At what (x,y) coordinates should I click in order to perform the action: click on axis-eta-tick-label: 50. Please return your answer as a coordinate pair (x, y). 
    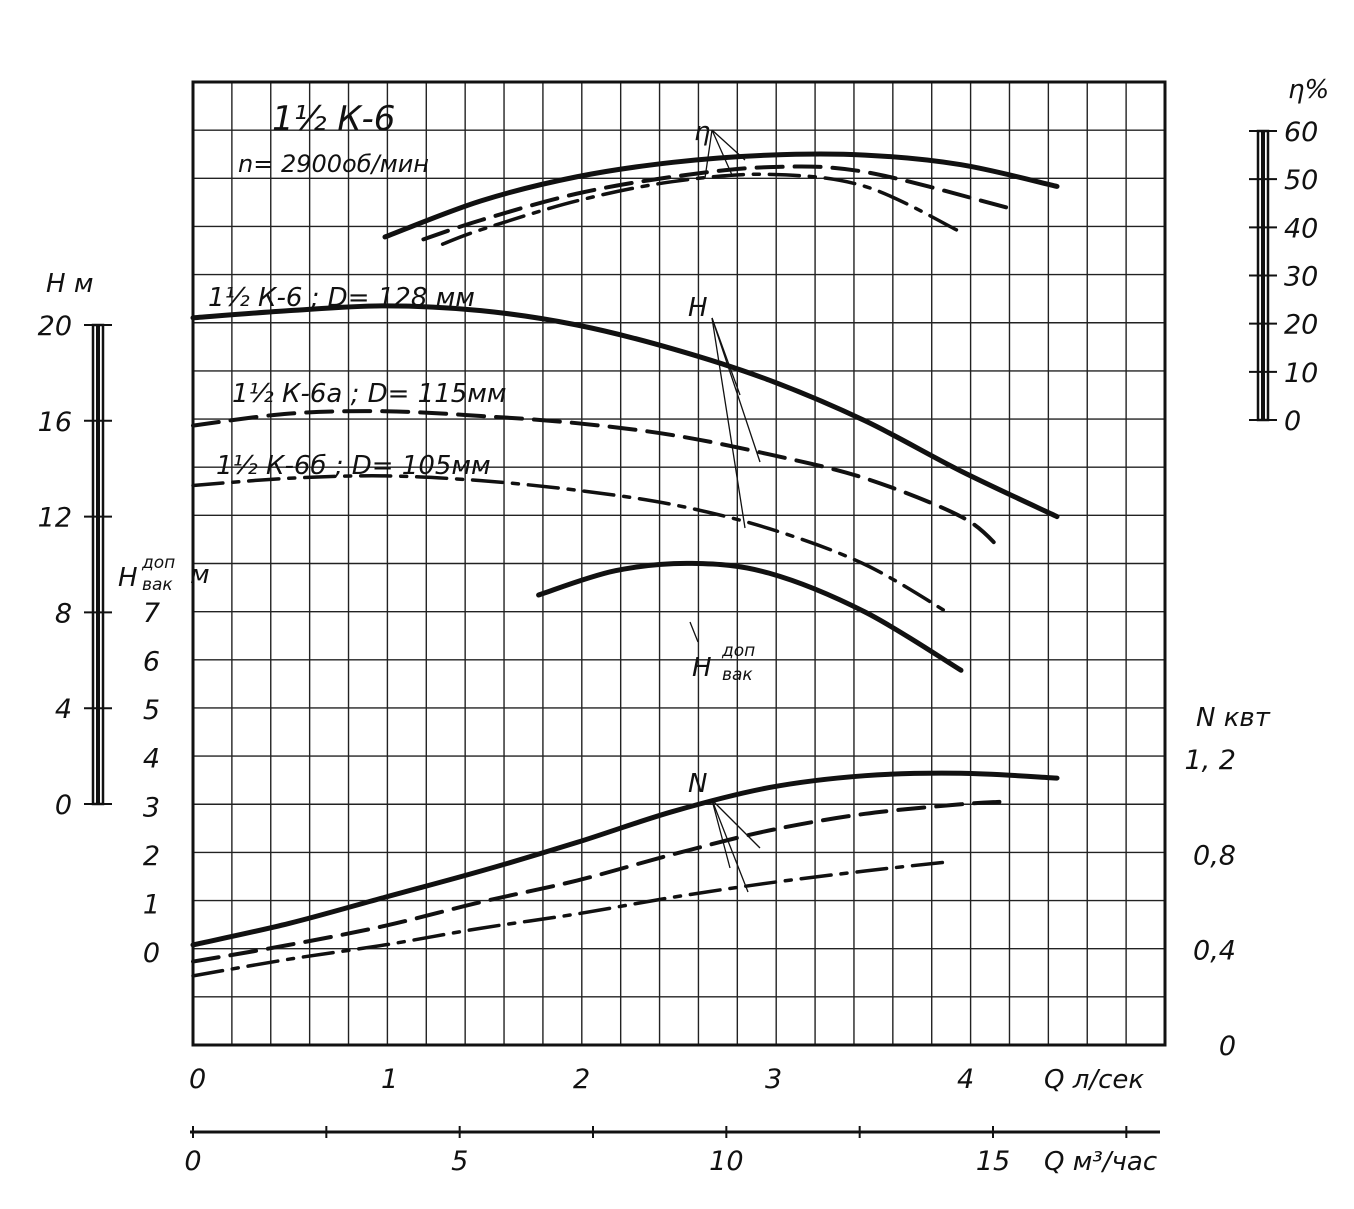
    Looking at the image, I should click on (1301, 180).